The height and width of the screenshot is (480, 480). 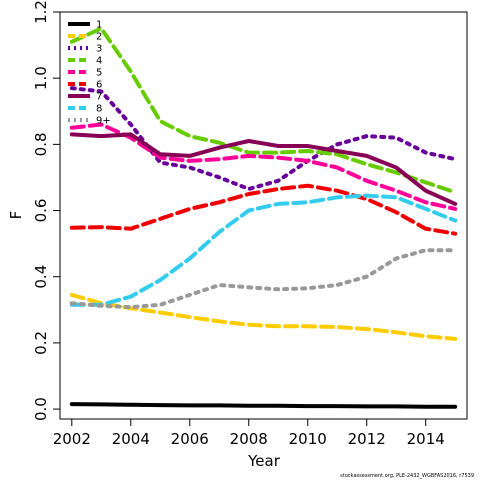 I want to click on legend-label-9plus: 9+, so click(x=103, y=121).